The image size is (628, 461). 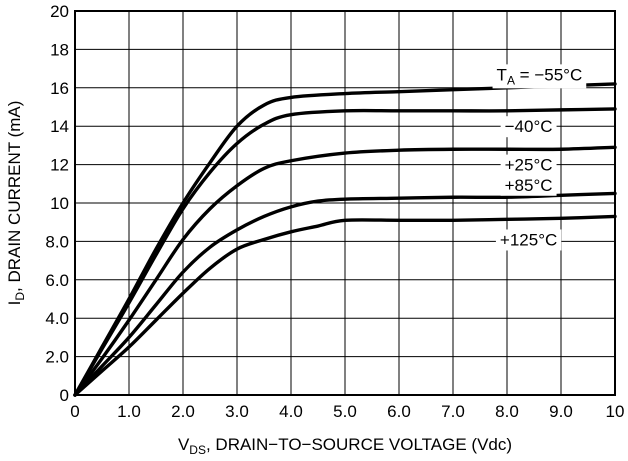 What do you see at coordinates (59, 49) in the screenshot?
I see `y-tick-label: 18` at bounding box center [59, 49].